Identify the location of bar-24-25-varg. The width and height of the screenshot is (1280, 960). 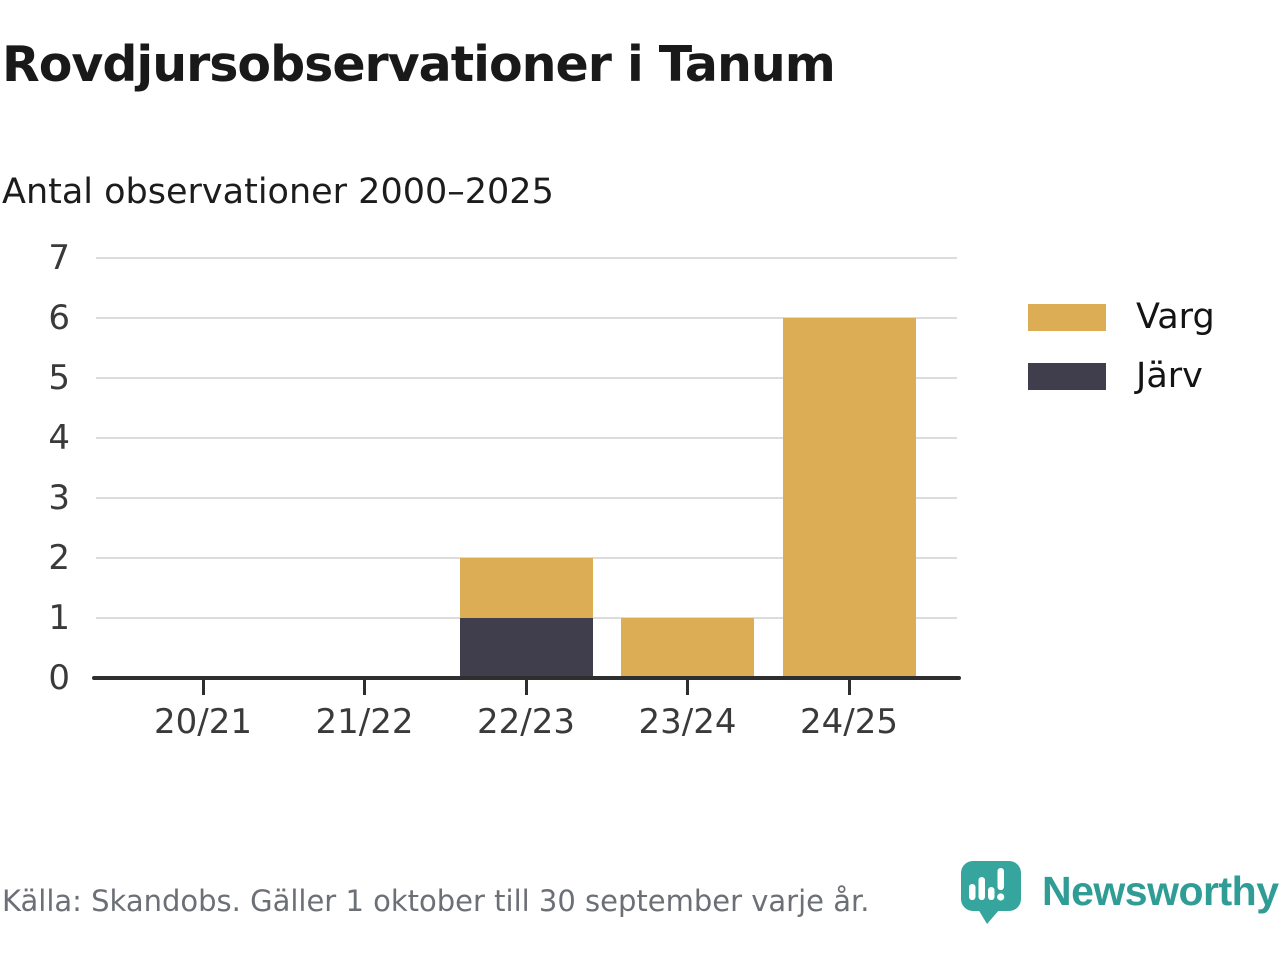
(849, 498).